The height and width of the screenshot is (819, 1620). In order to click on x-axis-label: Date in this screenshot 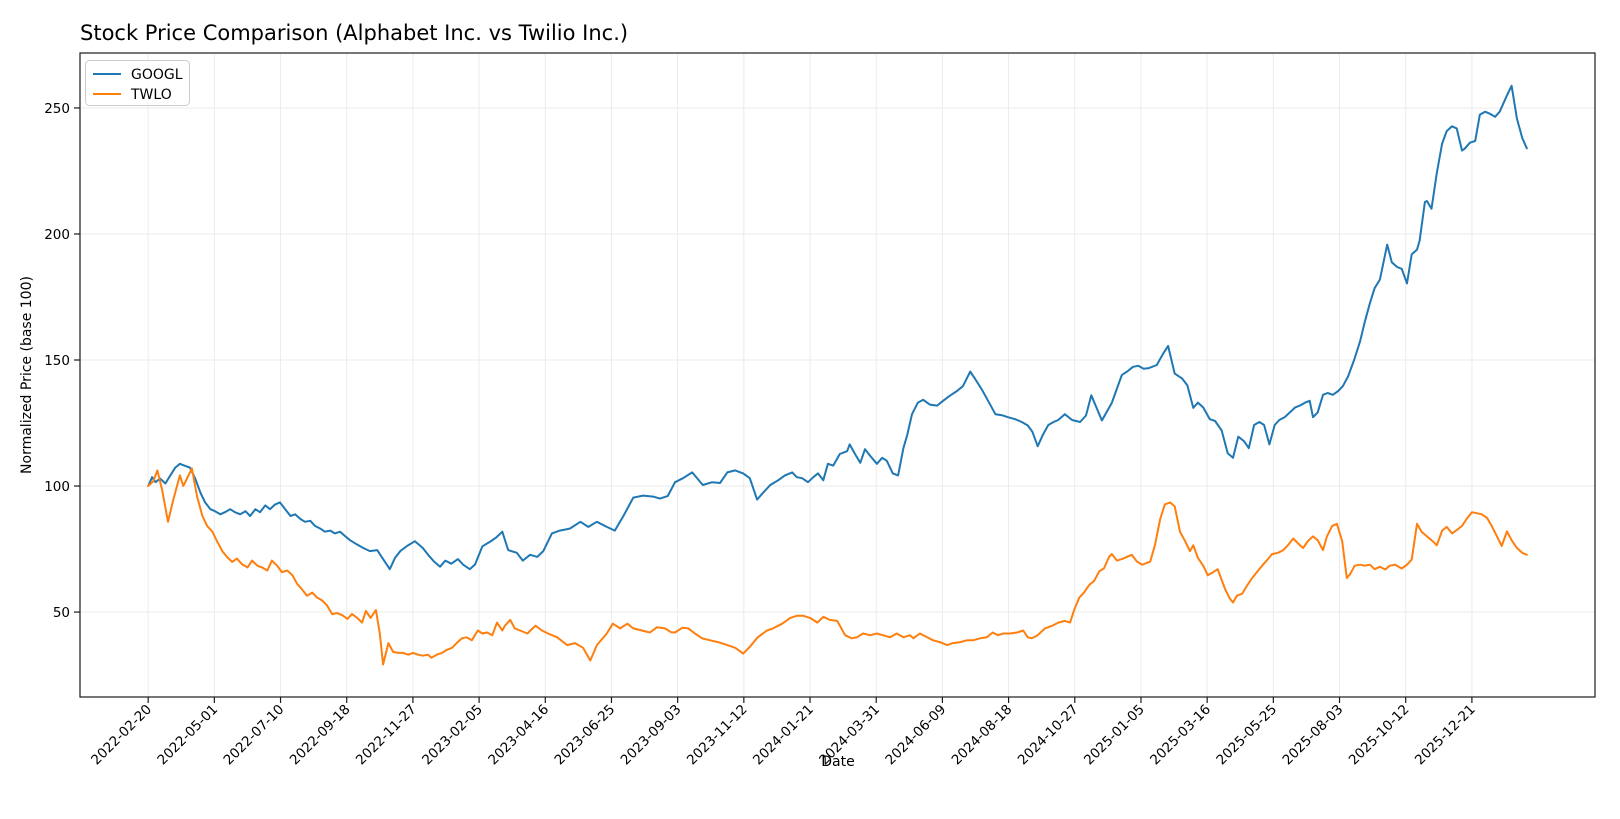, I will do `click(837, 762)`.